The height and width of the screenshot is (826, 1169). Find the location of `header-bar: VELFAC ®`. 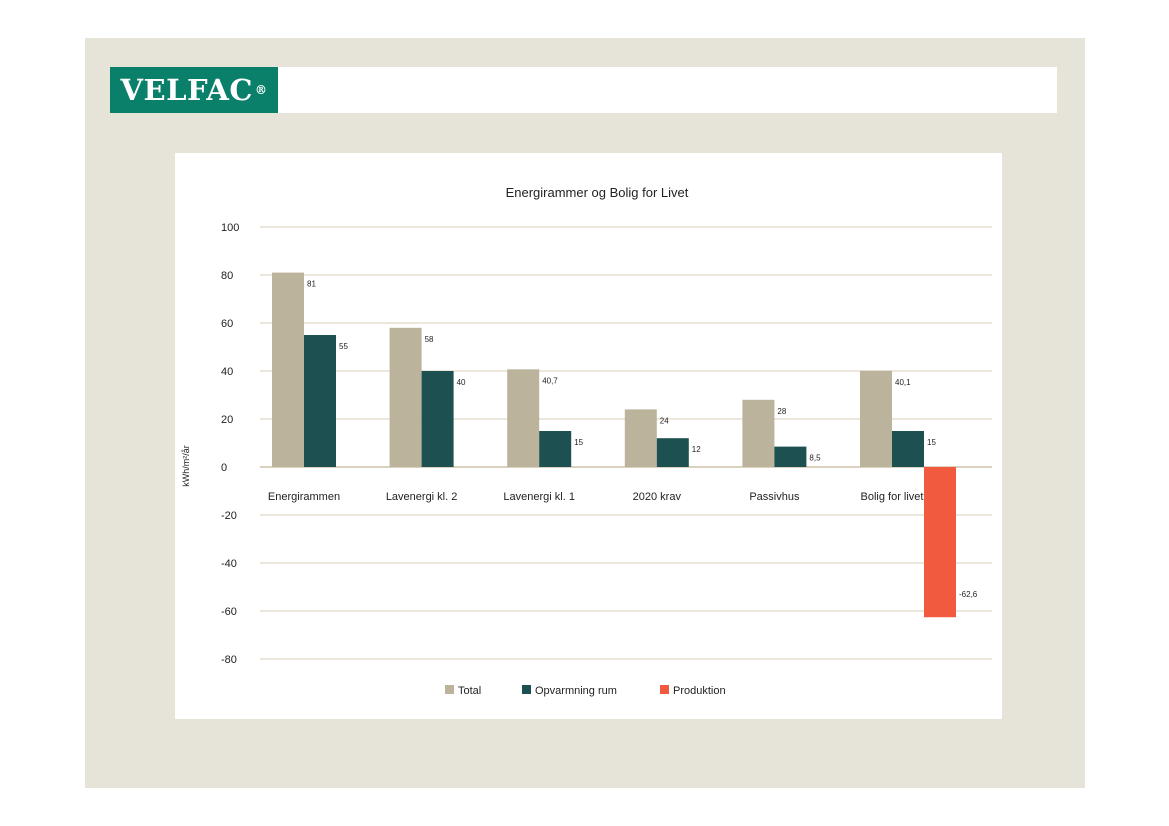

header-bar: VELFAC ® is located at coordinates (583, 90).